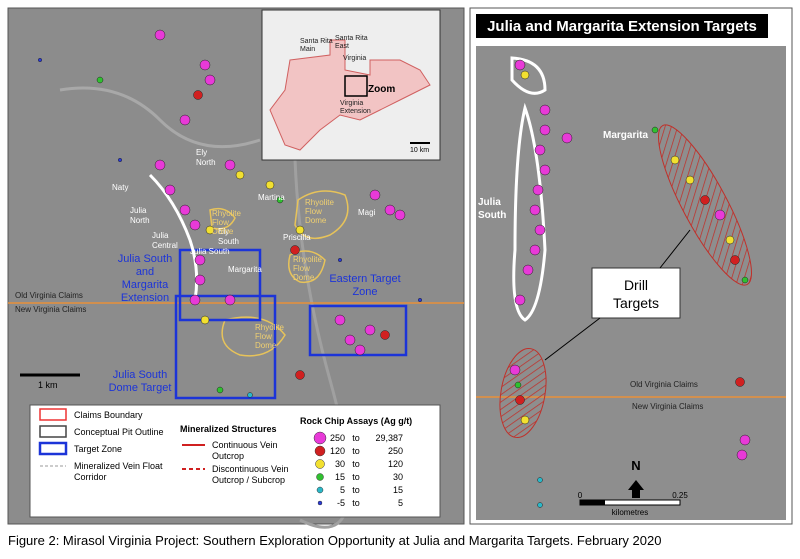 The height and width of the screenshot is (559, 800). Describe the element at coordinates (119, 432) in the screenshot. I see `legend-label: Conceptual Pit Outline` at that location.